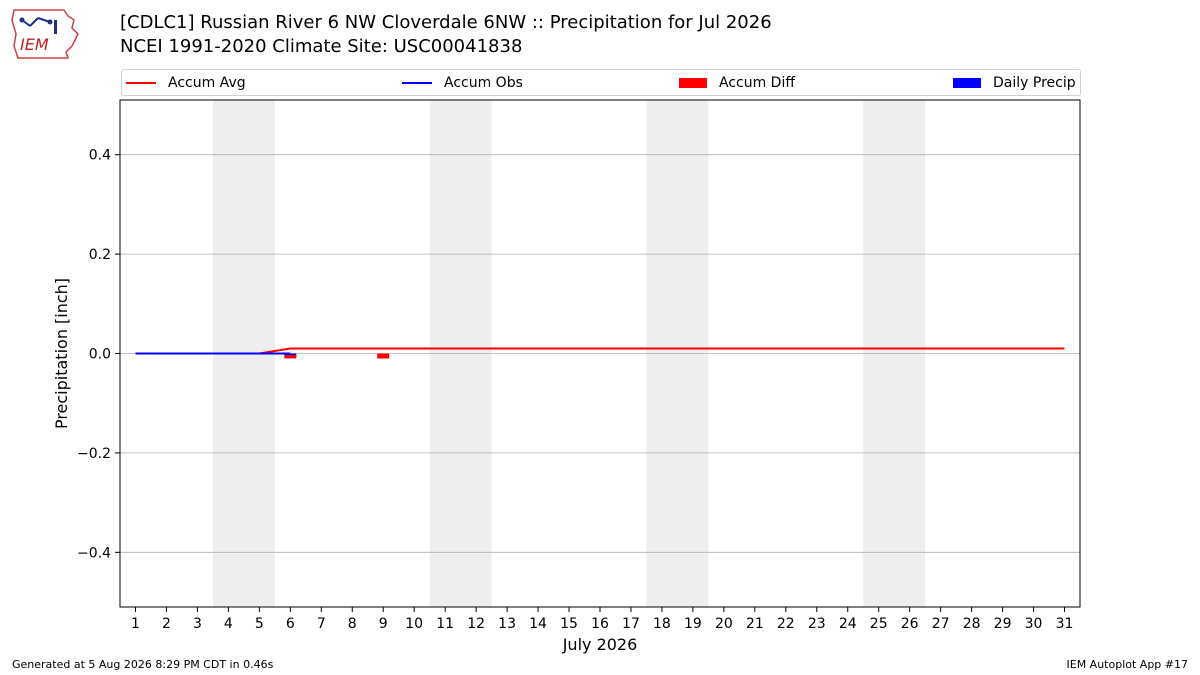  What do you see at coordinates (45, 34) in the screenshot?
I see `iem-logo: IEM` at bounding box center [45, 34].